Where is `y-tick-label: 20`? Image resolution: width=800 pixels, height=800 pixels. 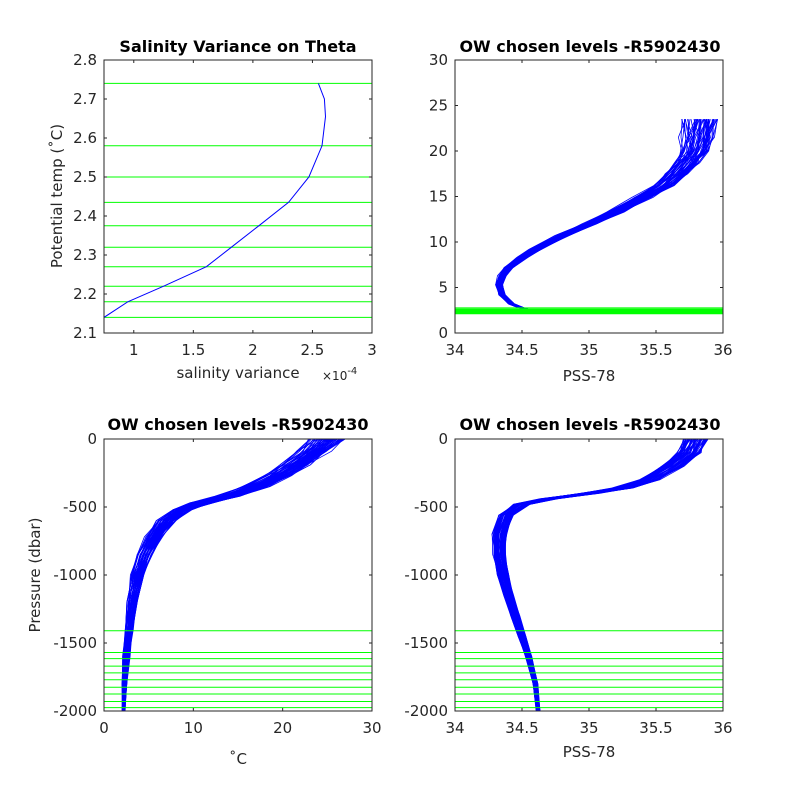
y-tick-label: 20 is located at coordinates (438, 151).